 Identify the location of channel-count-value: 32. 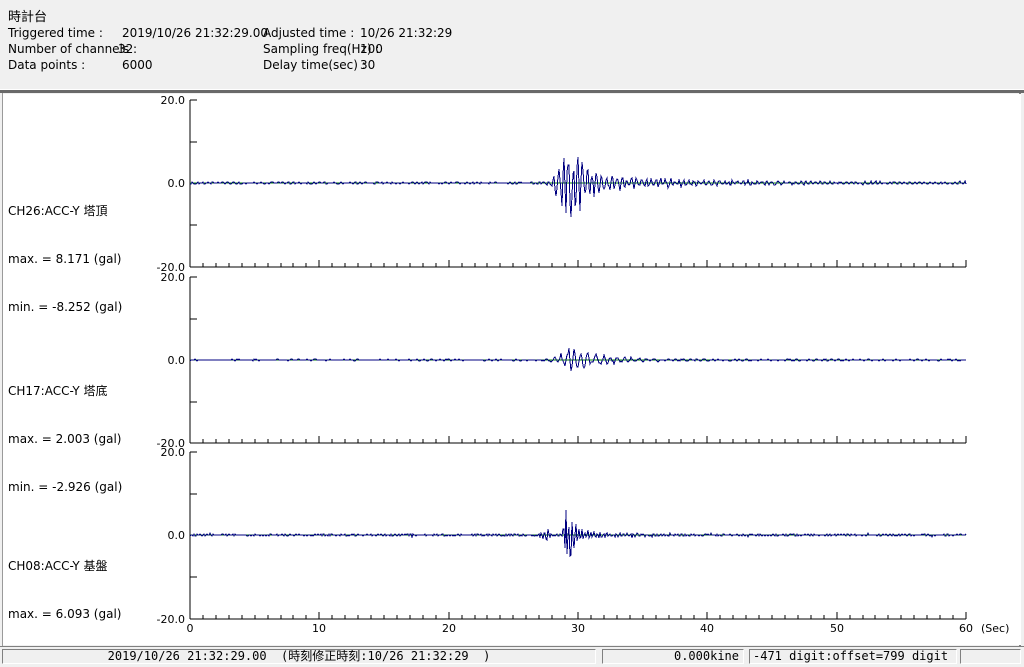
(126, 49).